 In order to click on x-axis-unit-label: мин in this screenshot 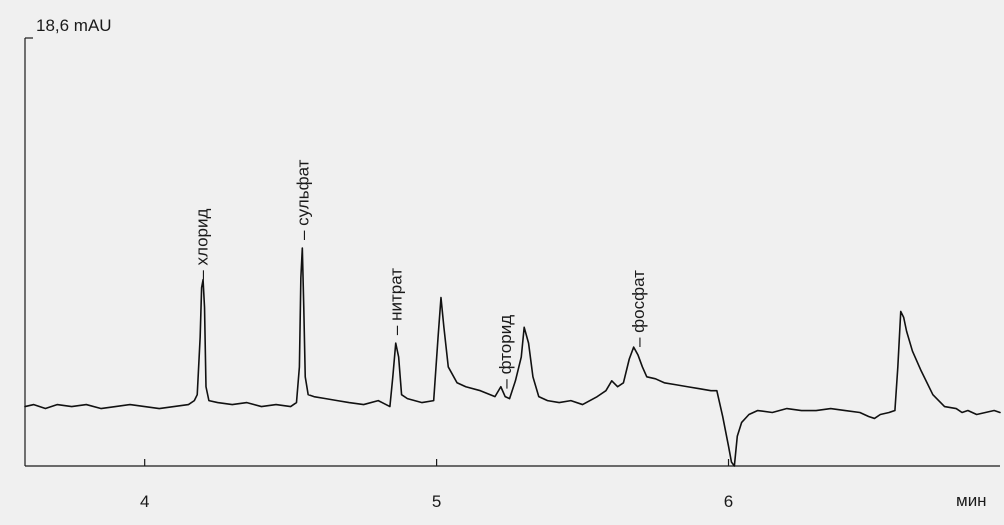, I will do `click(971, 500)`.